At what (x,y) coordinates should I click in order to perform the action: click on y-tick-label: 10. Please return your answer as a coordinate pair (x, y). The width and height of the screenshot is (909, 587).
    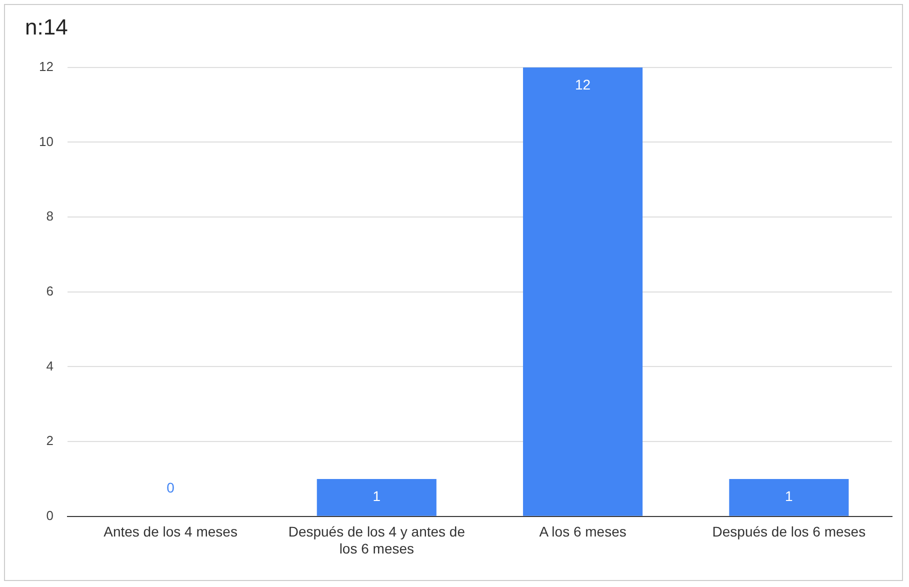
    Looking at the image, I should click on (46, 141).